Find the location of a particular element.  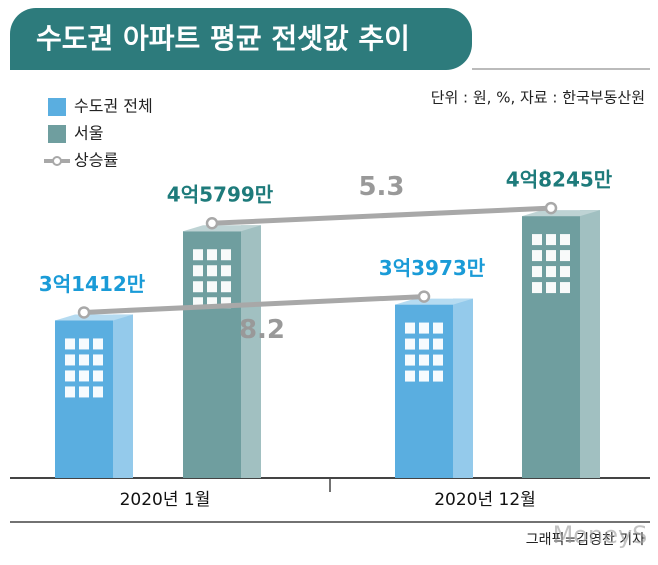

legend-label: 서울 is located at coordinates (88, 133).